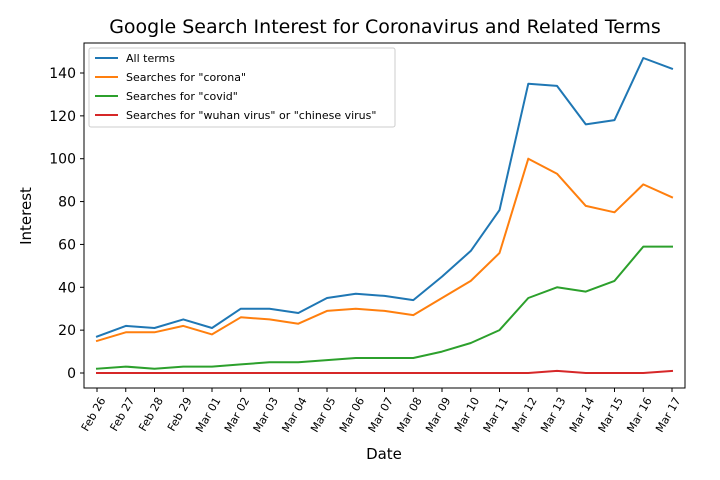 This screenshot has height=480, width=720. Describe the element at coordinates (67, 245) in the screenshot. I see `y-tick-label: 60` at that location.